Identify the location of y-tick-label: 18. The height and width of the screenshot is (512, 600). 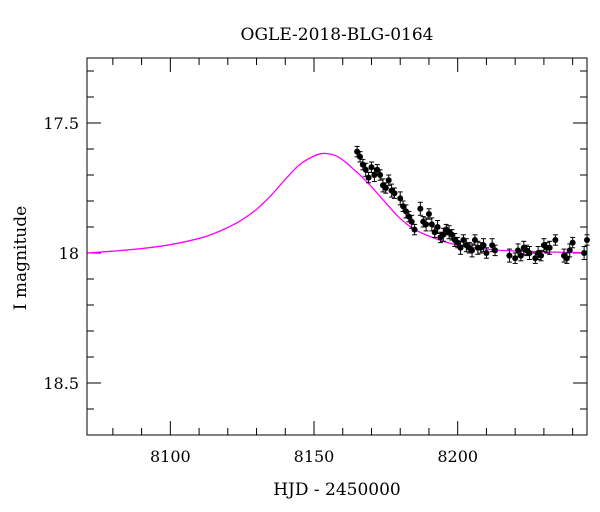
(69, 253).